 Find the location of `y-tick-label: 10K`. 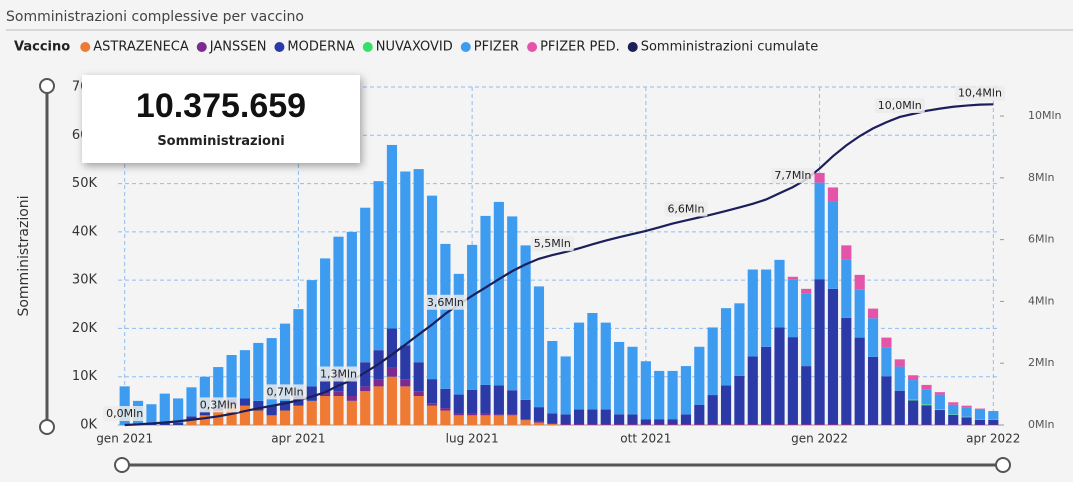

y-tick-label: 10K is located at coordinates (85, 376).